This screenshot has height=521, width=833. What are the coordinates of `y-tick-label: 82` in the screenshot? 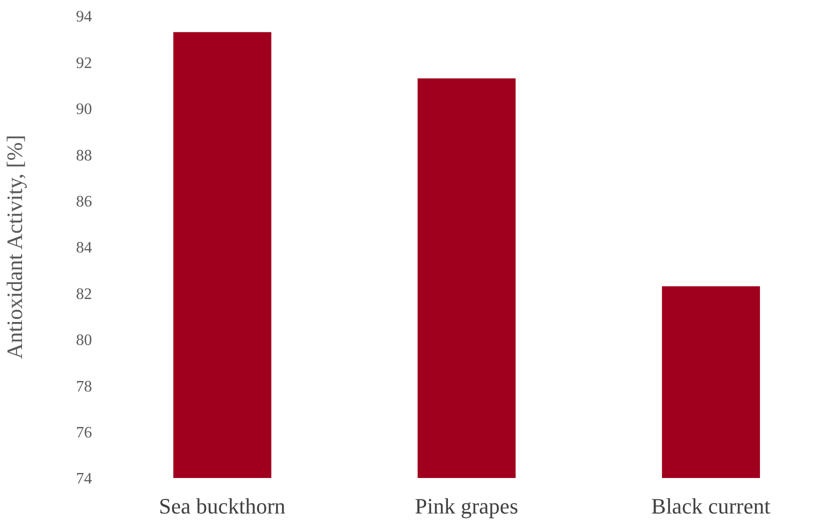 It's located at (84, 294).